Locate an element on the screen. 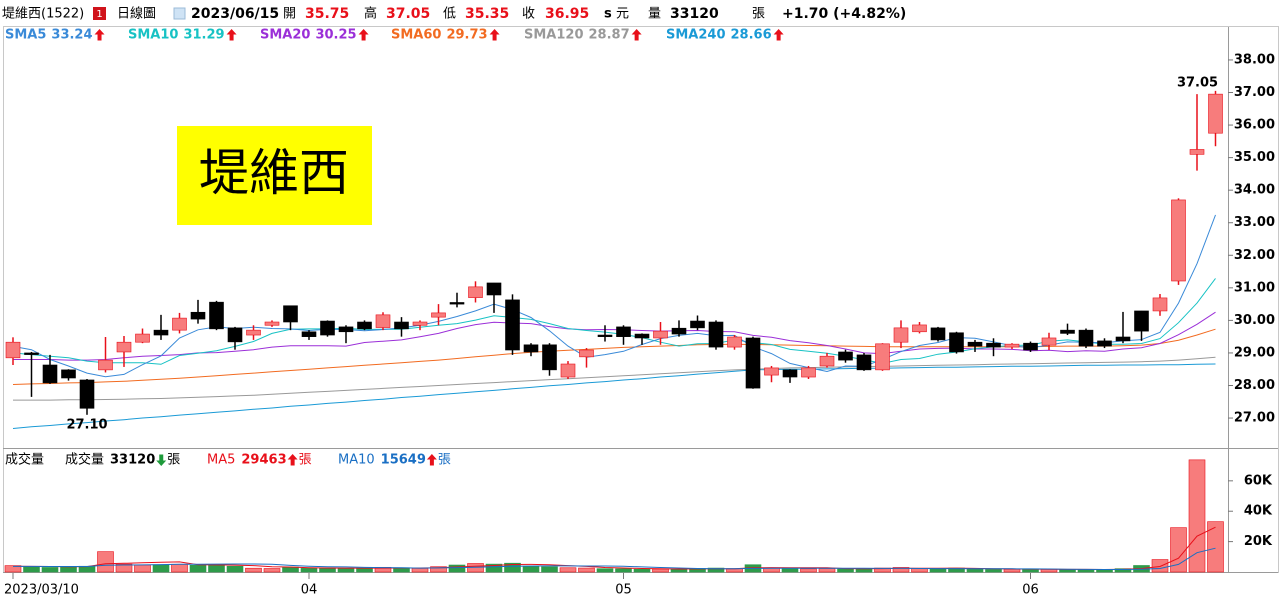  y-tick-label: 20K is located at coordinates (1258, 541).